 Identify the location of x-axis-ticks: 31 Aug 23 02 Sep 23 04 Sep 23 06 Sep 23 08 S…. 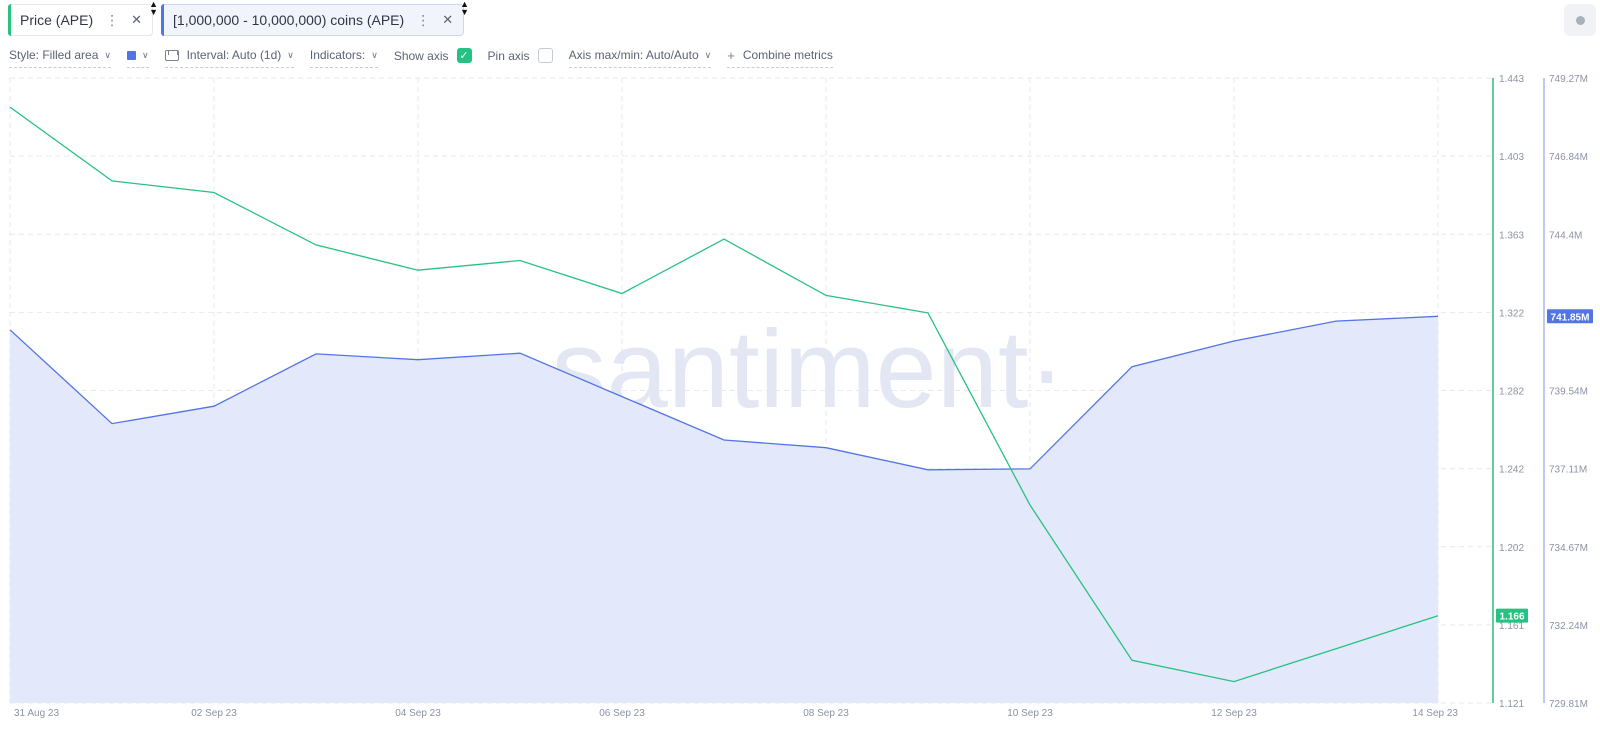
(736, 713).